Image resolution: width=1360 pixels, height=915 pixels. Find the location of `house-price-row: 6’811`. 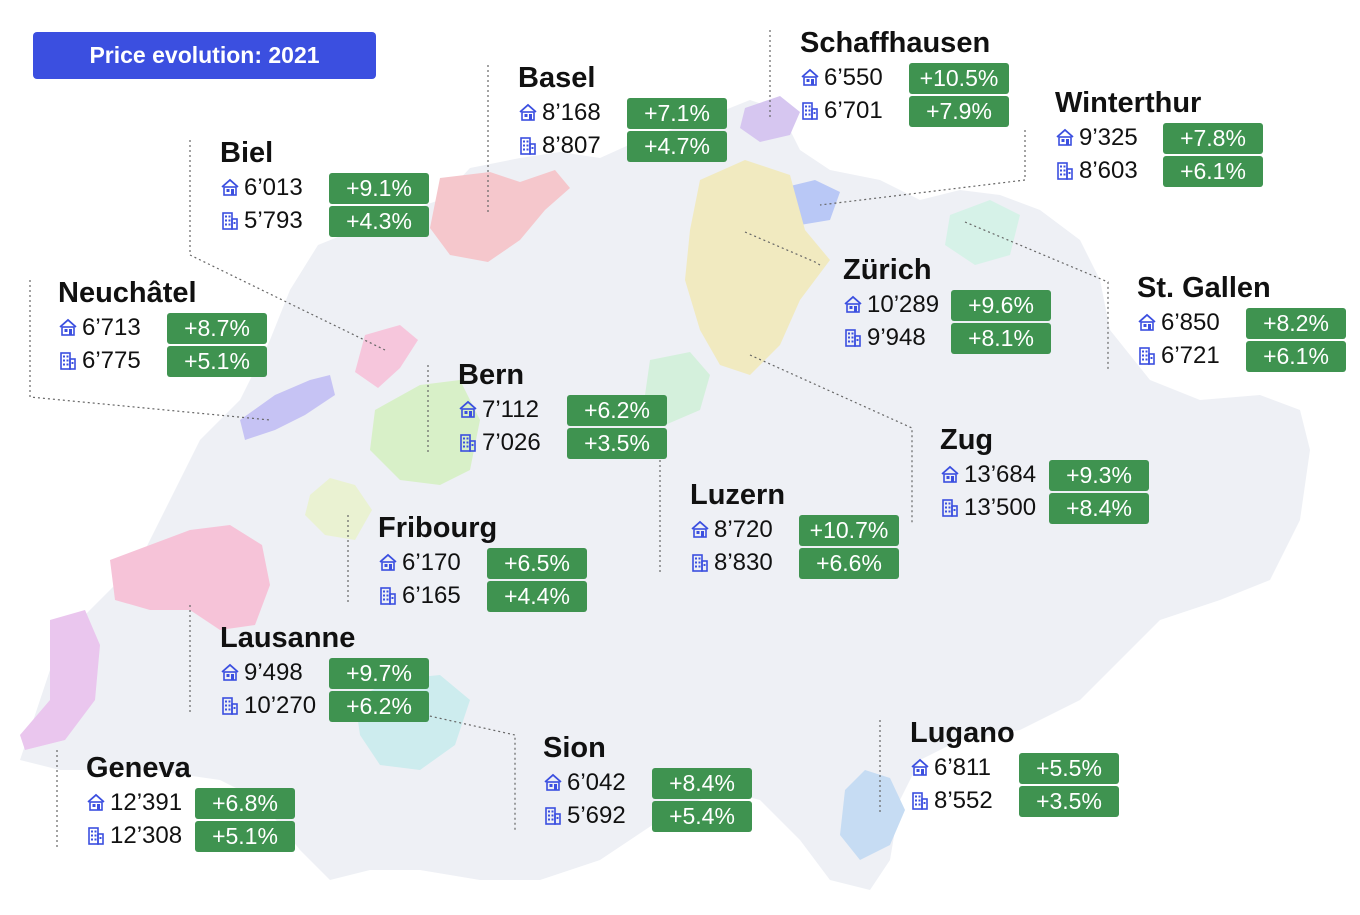

house-price-row: 6’811 is located at coordinates (962, 767).